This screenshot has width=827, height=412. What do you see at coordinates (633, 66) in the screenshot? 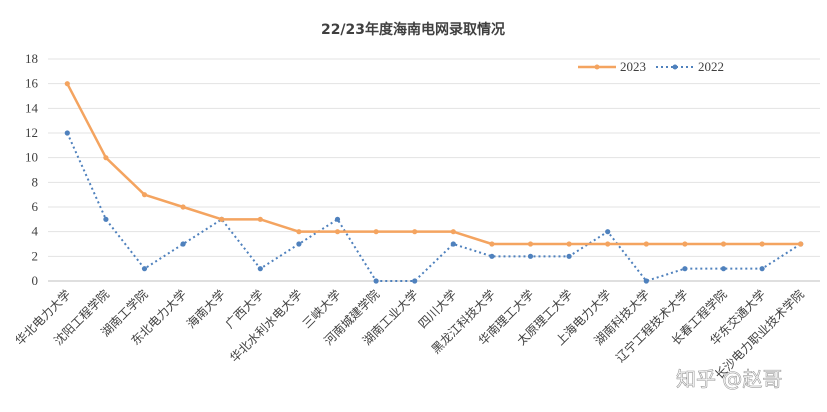
I see `legend-label-2023: 2023` at bounding box center [633, 66].